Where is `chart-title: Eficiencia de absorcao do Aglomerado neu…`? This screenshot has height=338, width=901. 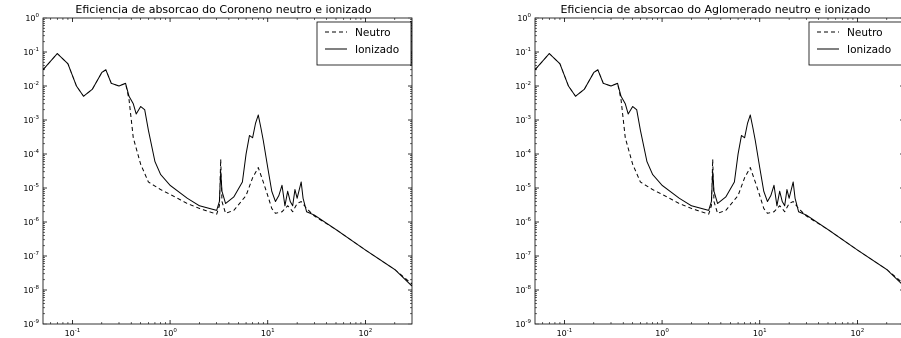
chart-title: Eficiencia de absorcao do Aglomerado neu… is located at coordinates (715, 9).